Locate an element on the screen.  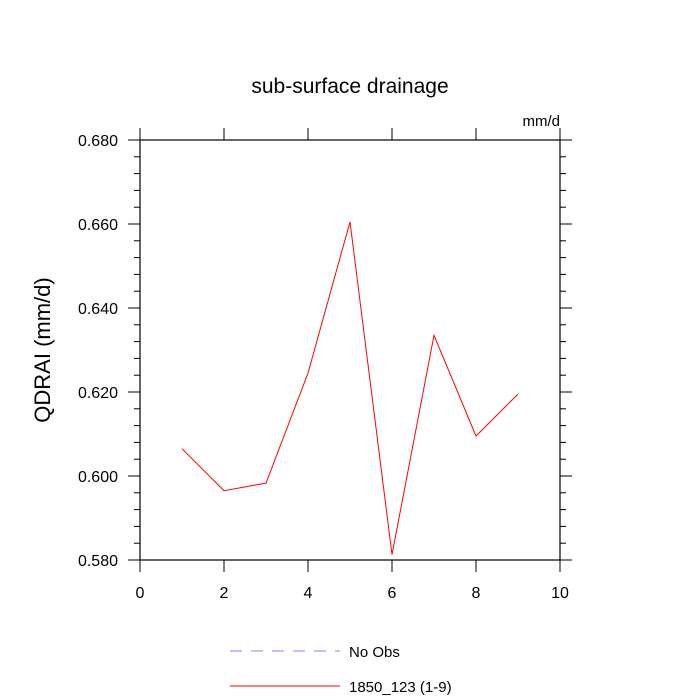
y-axis-label: QDRAI (mm/d) is located at coordinates (42, 349).